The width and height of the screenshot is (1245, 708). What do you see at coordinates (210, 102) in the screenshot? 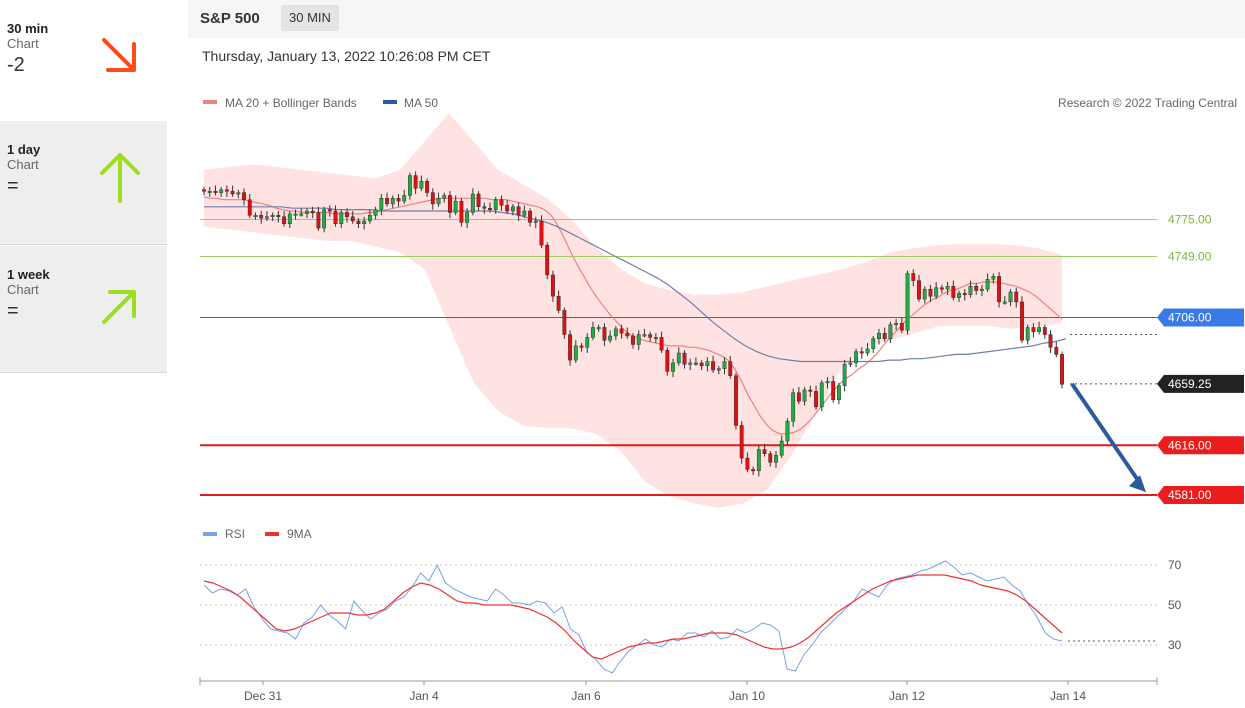
I see `ma20-legend-swatch` at bounding box center [210, 102].